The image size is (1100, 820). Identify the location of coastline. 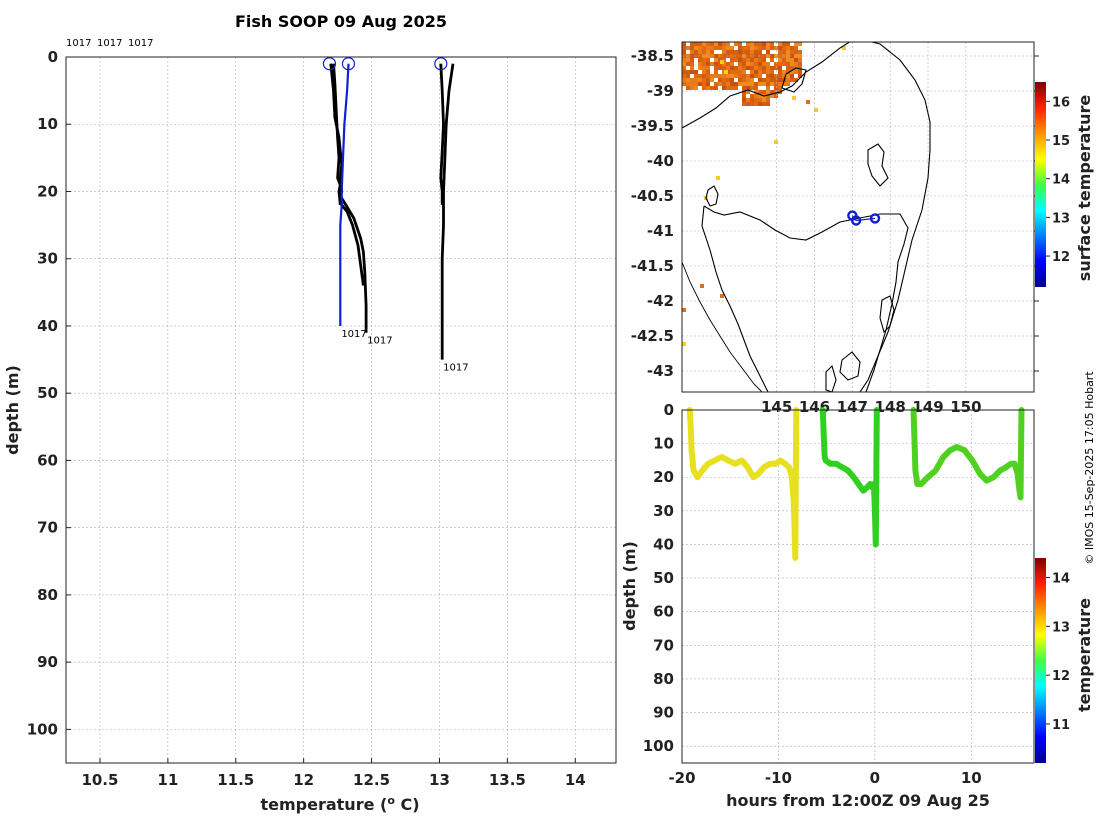
(806, 217).